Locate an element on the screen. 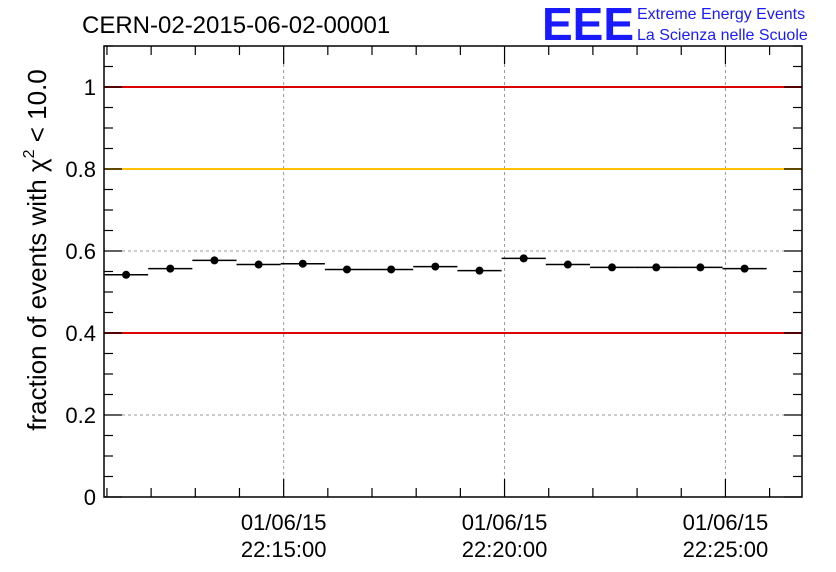 The image size is (836, 572). x-tick-time-label: 22:20:00 is located at coordinates (505, 549).